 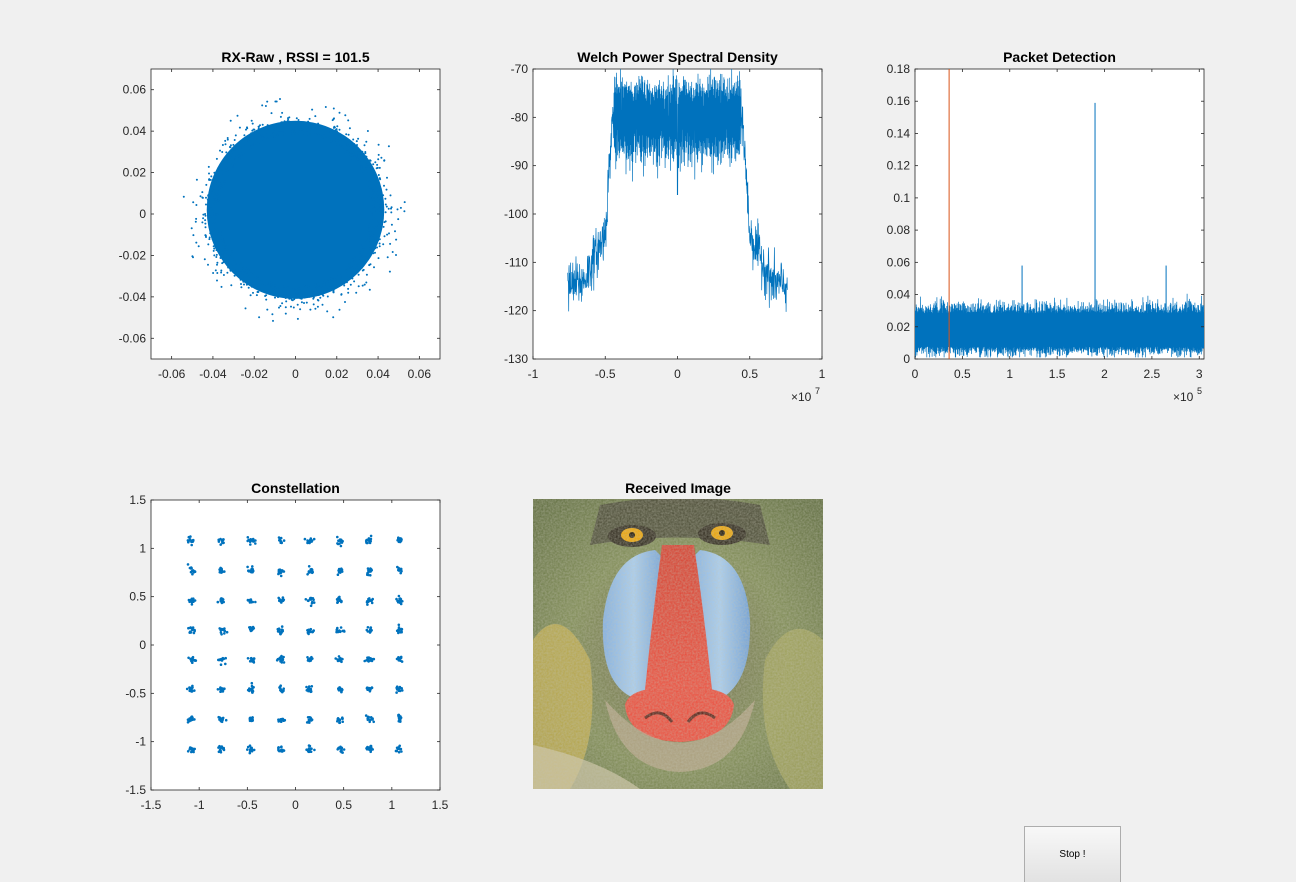 I want to click on x-tick-label: 0.04, so click(x=378, y=374).